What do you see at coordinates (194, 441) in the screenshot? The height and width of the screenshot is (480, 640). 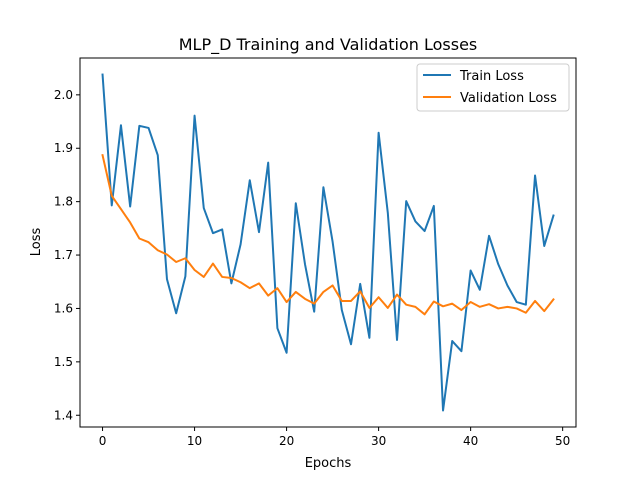 I see `x-tick-label: 10` at bounding box center [194, 441].